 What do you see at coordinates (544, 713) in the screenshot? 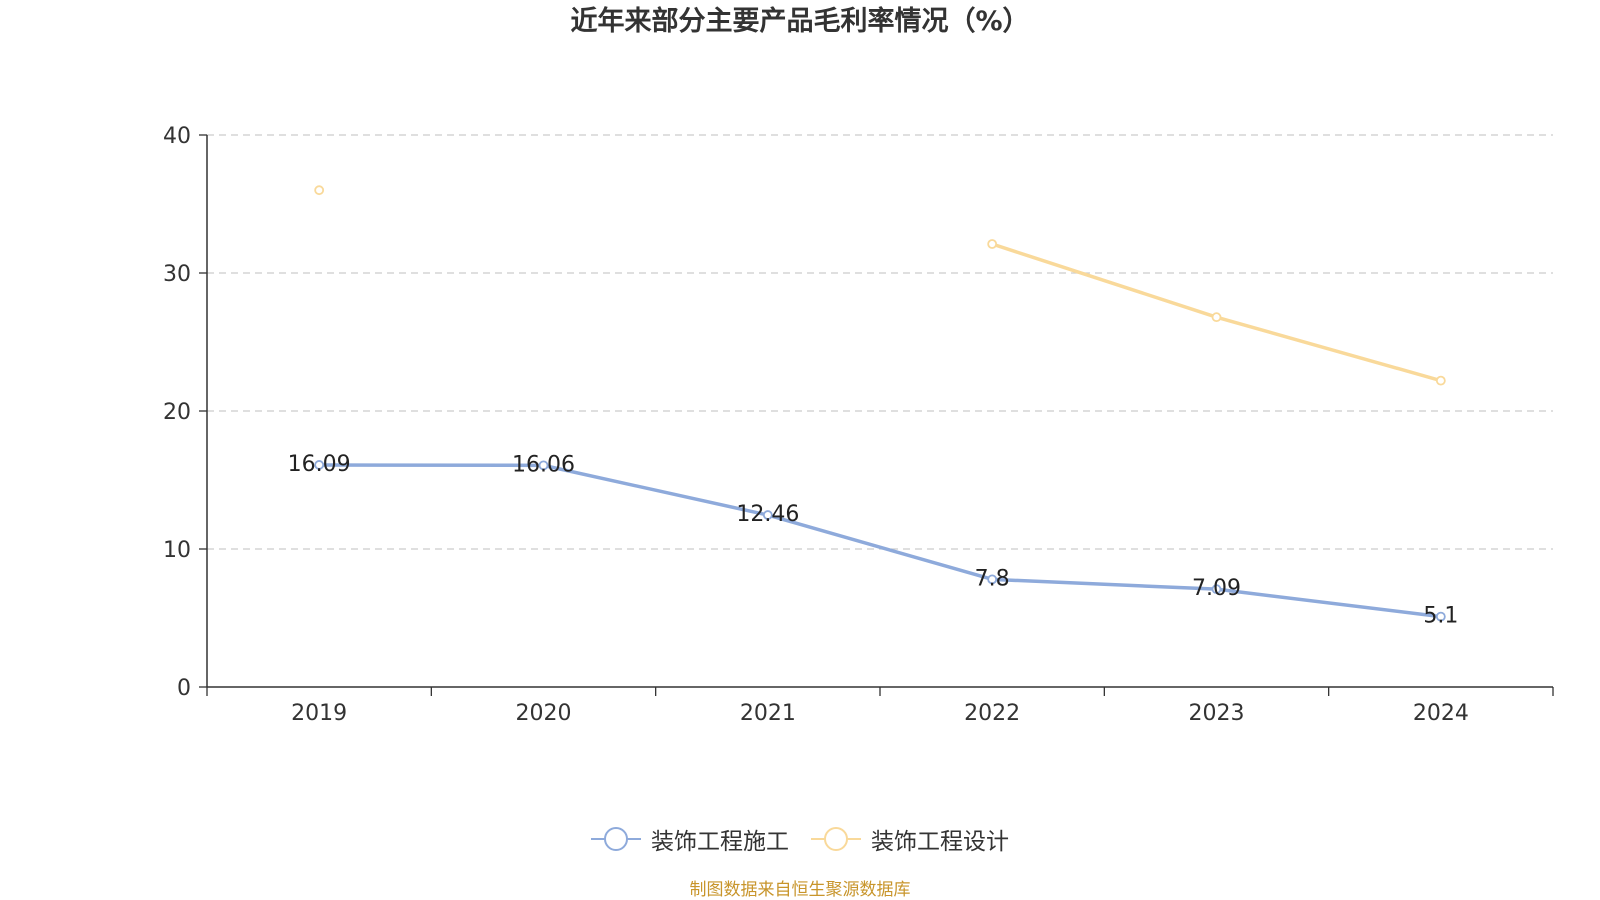
I see `x-tick-label: 2020` at bounding box center [544, 713].